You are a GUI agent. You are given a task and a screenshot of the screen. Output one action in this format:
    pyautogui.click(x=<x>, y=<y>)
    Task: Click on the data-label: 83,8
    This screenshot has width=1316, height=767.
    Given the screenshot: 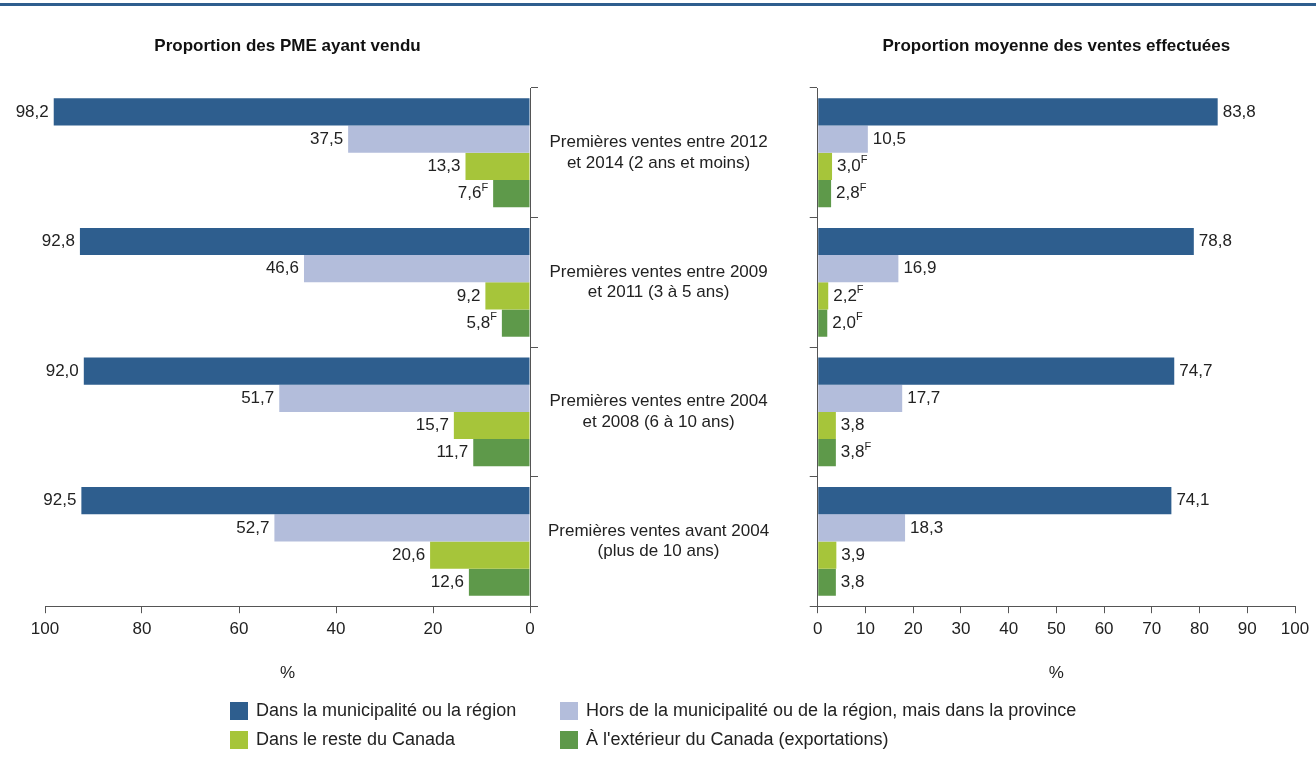 What is the action you would take?
    pyautogui.click(x=1239, y=111)
    